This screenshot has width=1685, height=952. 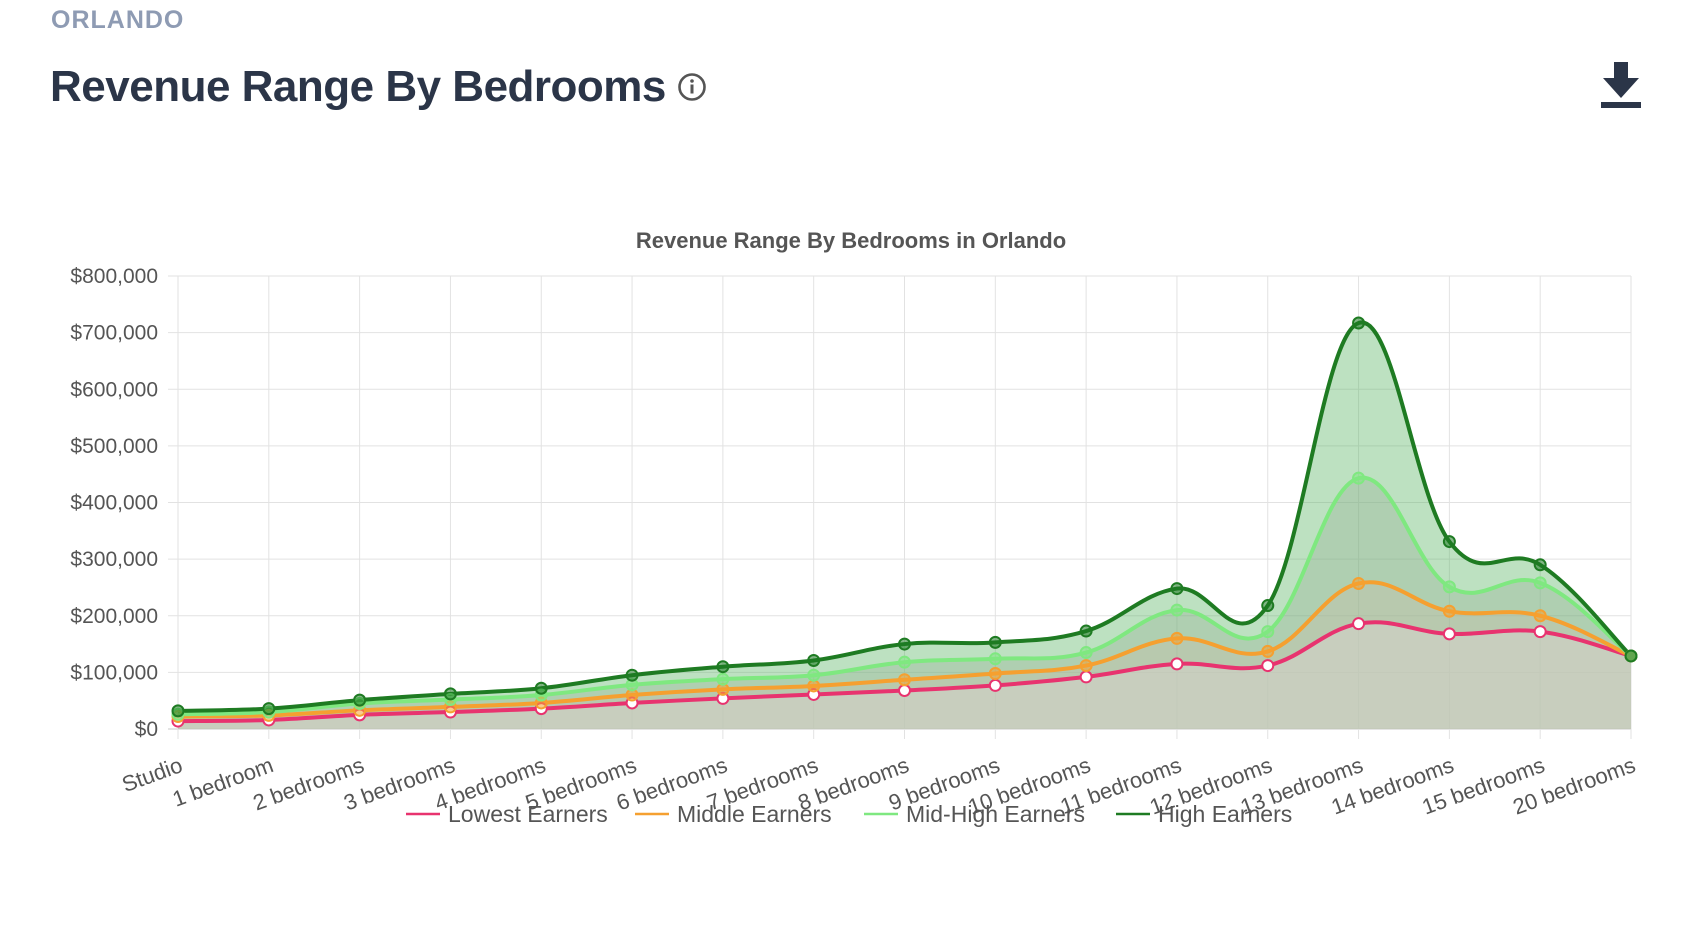 I want to click on y-tick-label: $600,000, so click(x=114, y=389).